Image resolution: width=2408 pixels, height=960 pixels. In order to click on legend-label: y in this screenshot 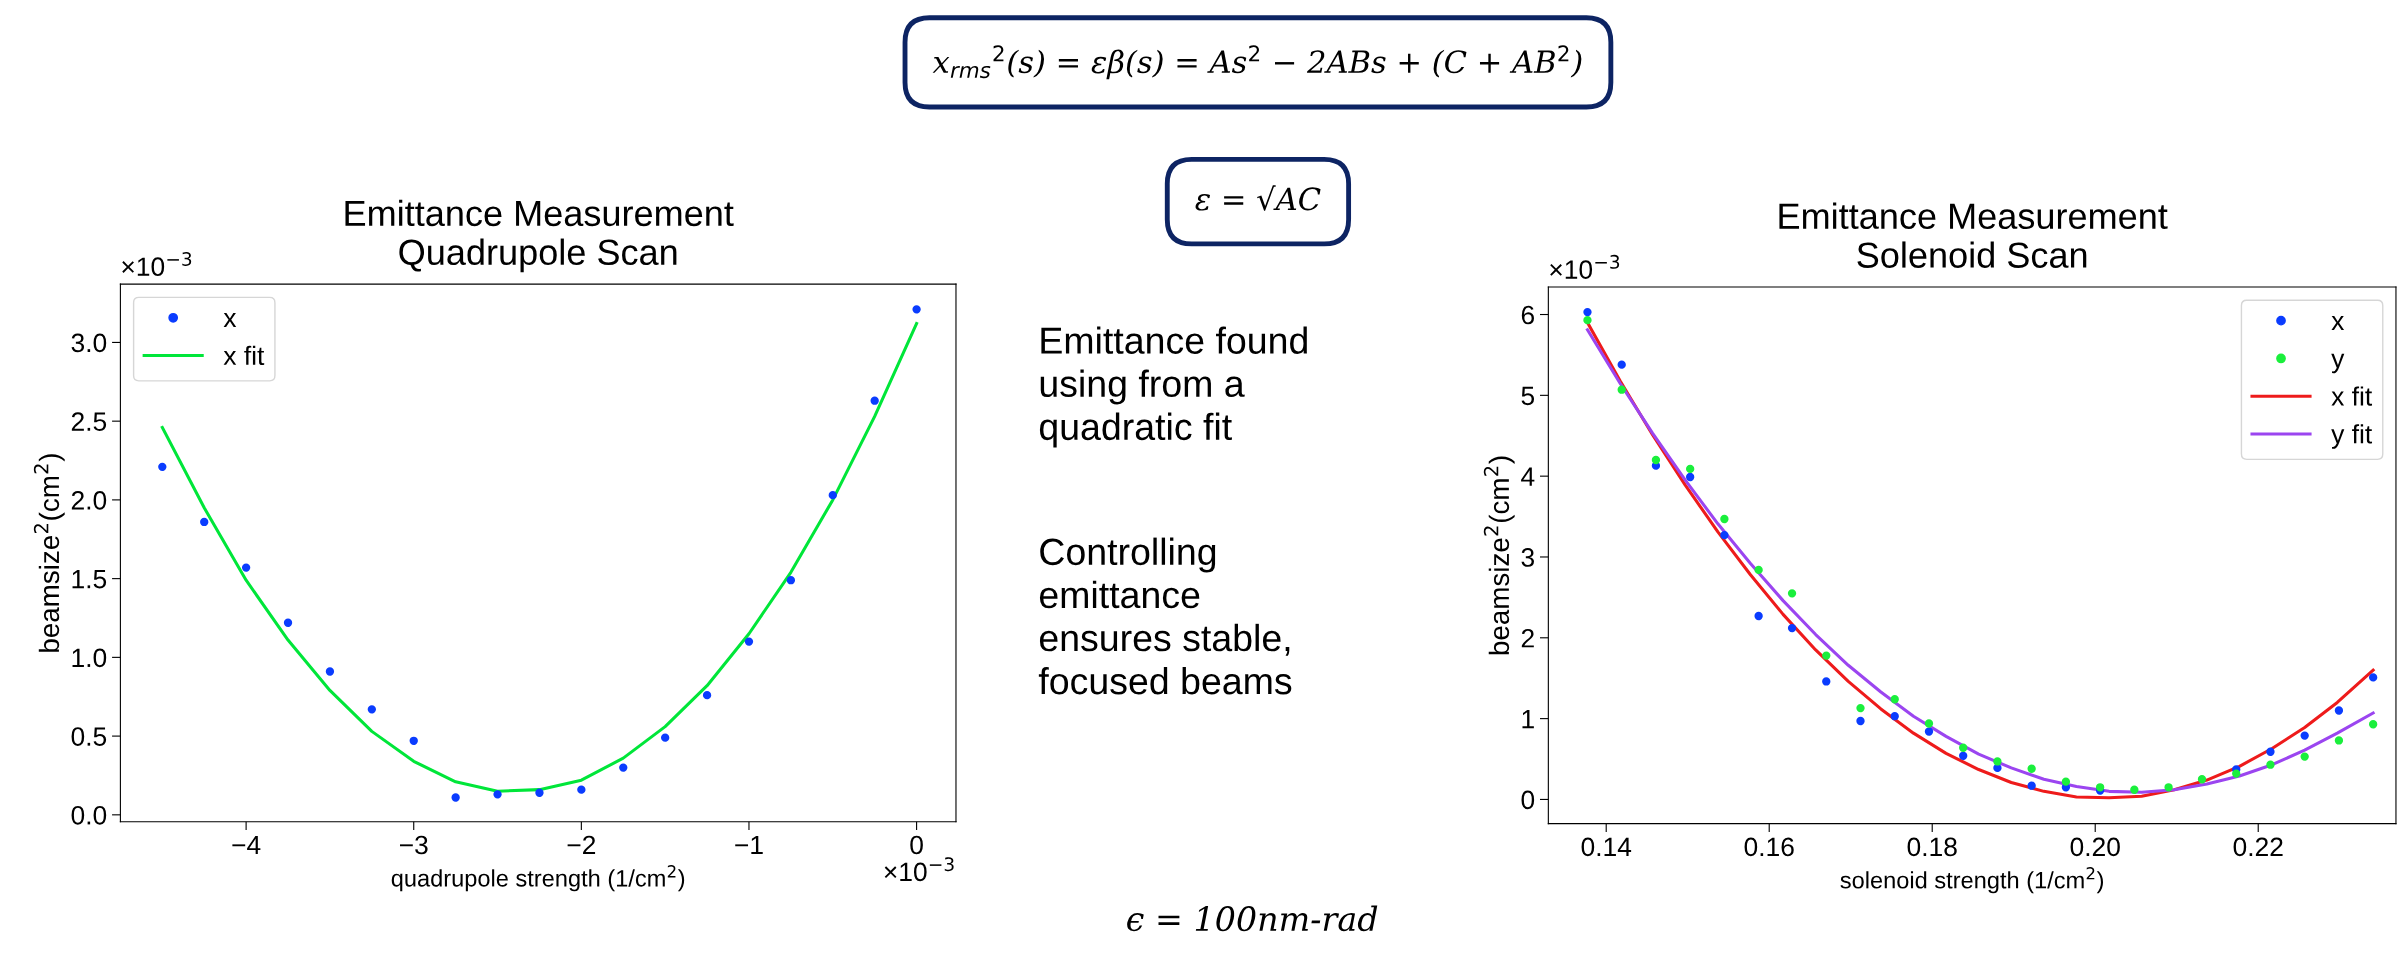, I will do `click(2338, 363)`.